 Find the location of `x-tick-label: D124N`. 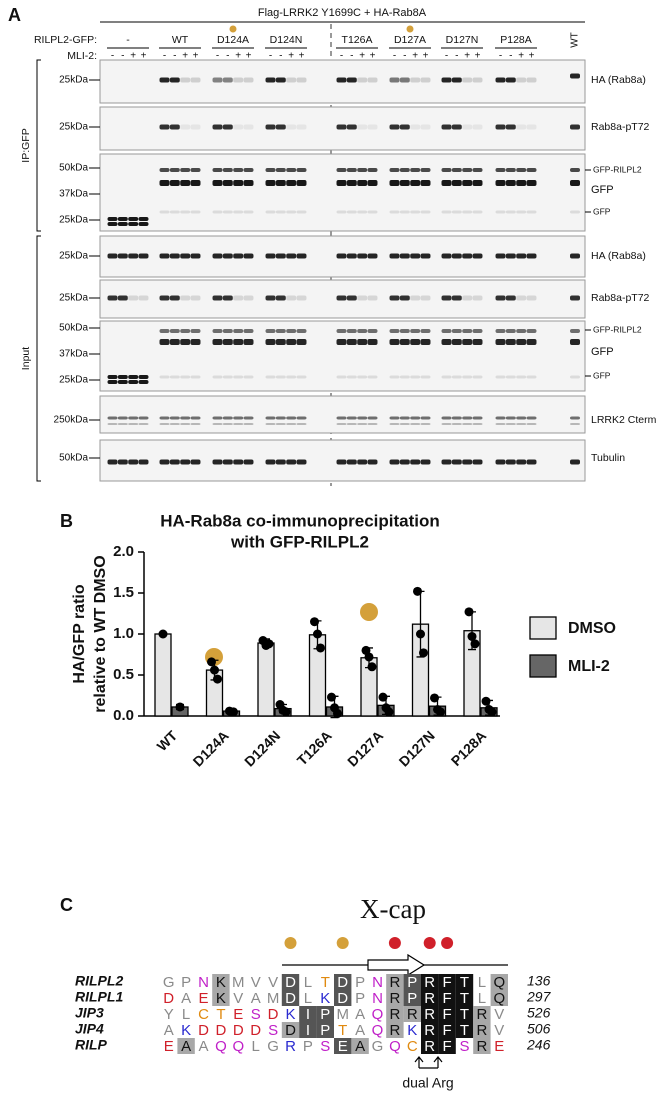

x-tick-label: D124N is located at coordinates (262, 748).